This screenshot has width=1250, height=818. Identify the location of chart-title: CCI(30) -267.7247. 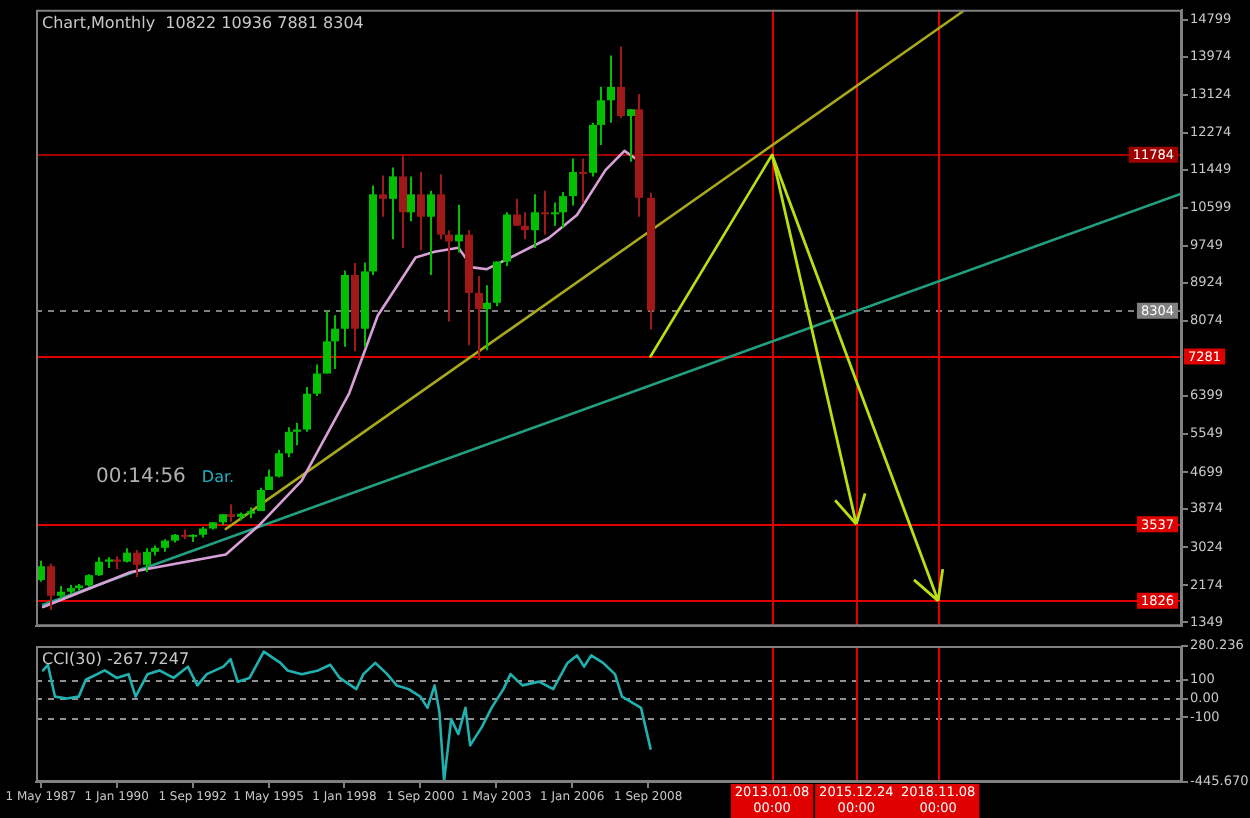
(116, 659).